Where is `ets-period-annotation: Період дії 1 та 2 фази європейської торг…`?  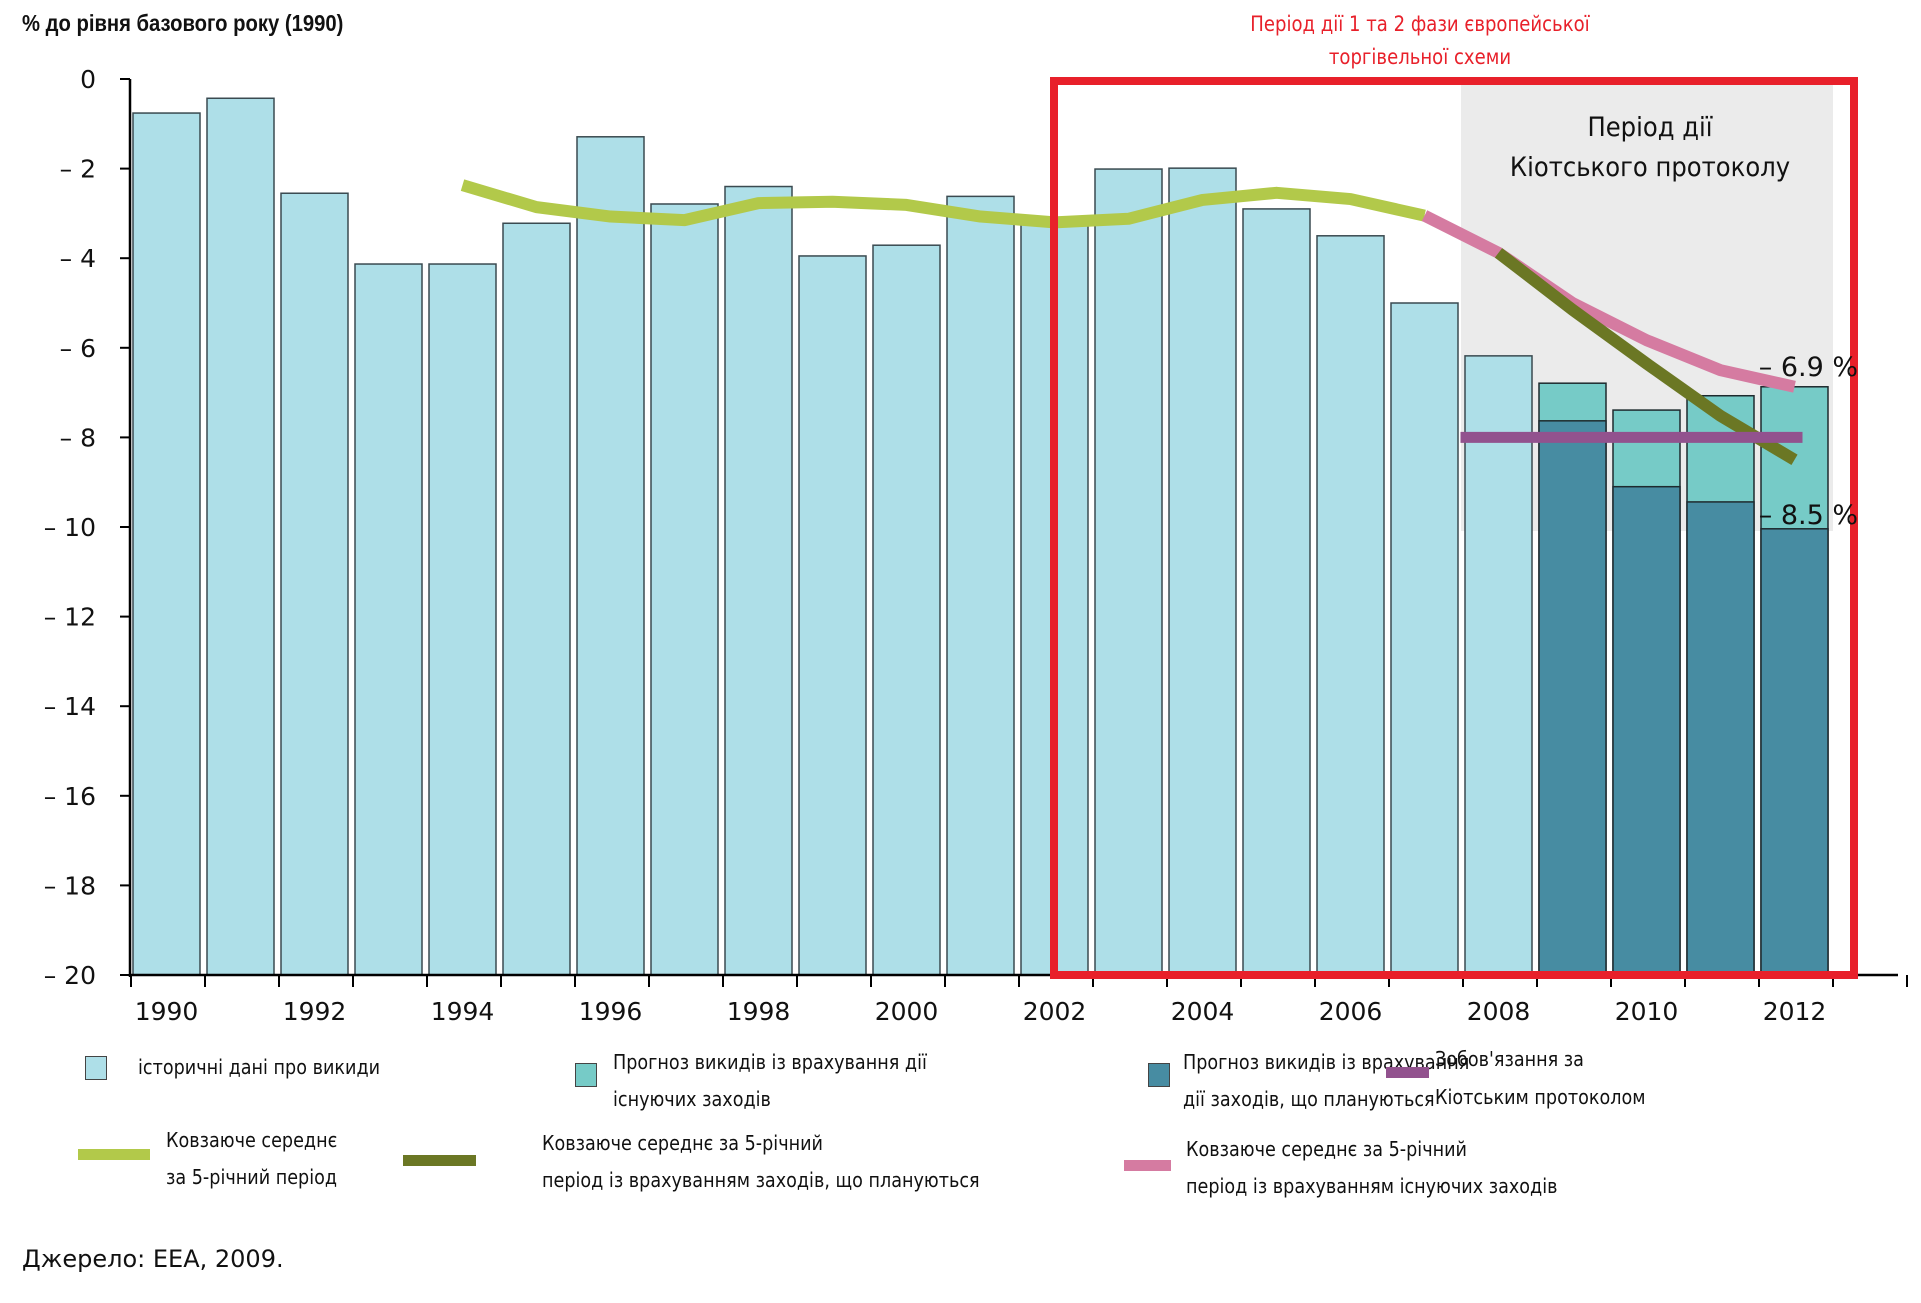 ets-period-annotation: Період дії 1 та 2 фази європейської торг… is located at coordinates (1419, 41).